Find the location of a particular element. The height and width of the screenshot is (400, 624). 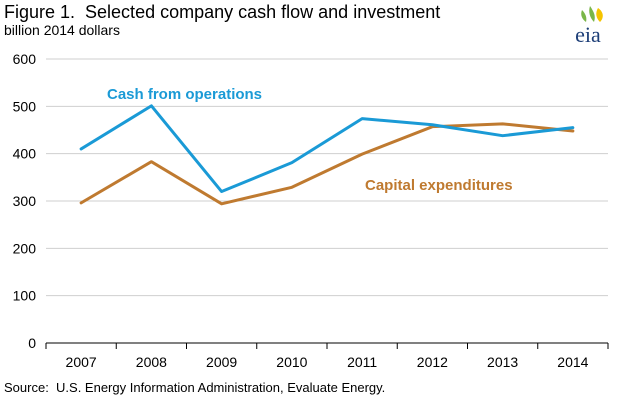

y-tick-label-300: 300 is located at coordinates (25, 201).